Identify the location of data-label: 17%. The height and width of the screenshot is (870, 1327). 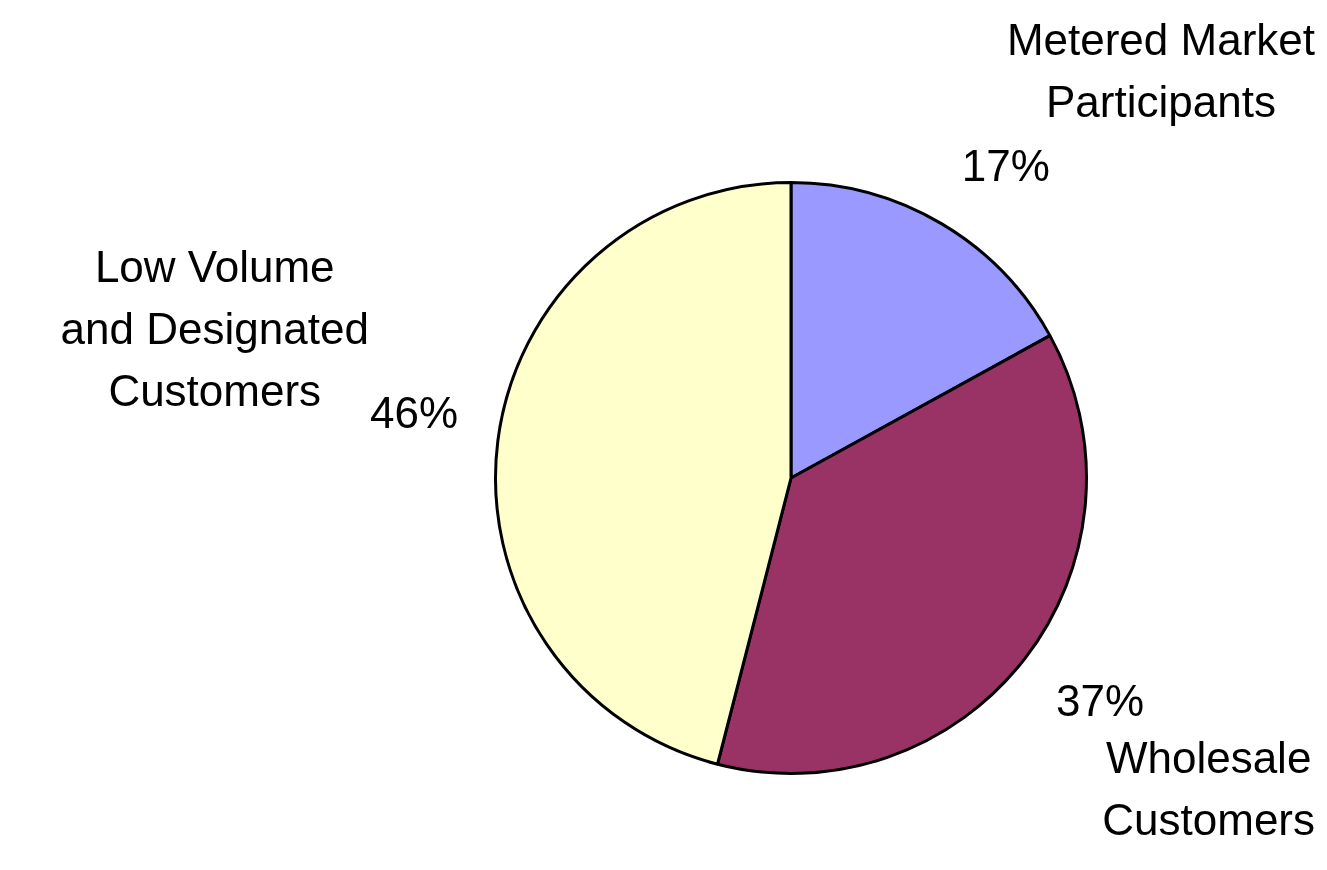
(1005, 166).